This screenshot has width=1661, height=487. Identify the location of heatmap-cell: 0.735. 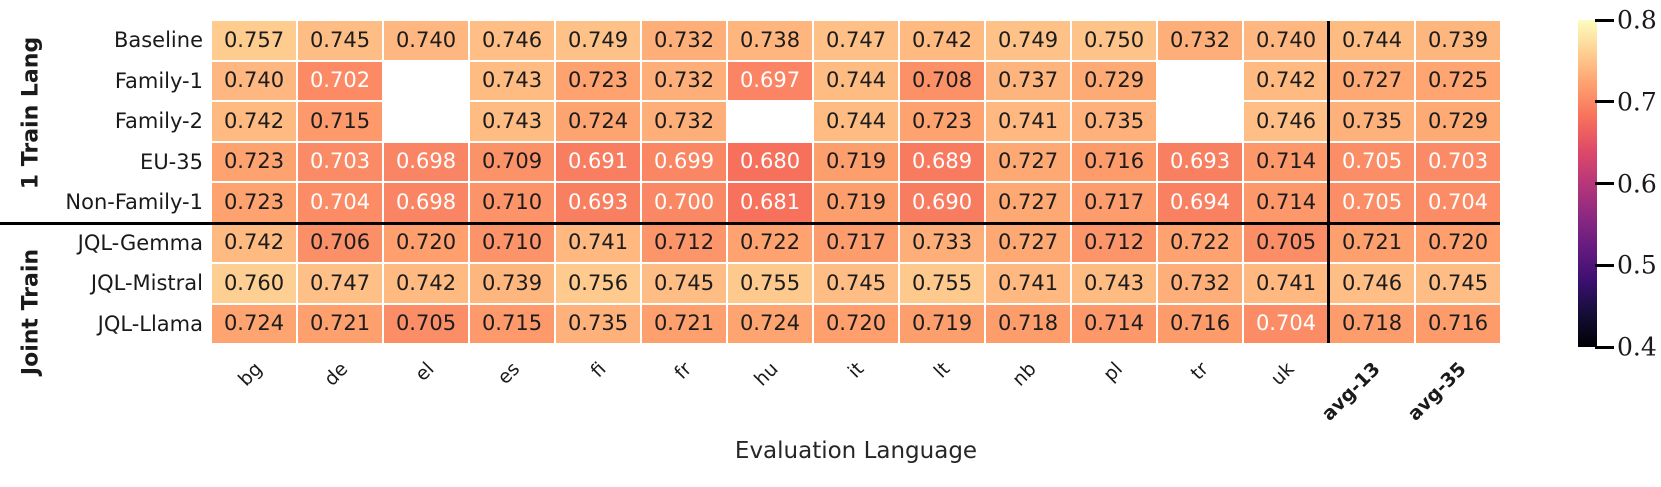
(1372, 121).